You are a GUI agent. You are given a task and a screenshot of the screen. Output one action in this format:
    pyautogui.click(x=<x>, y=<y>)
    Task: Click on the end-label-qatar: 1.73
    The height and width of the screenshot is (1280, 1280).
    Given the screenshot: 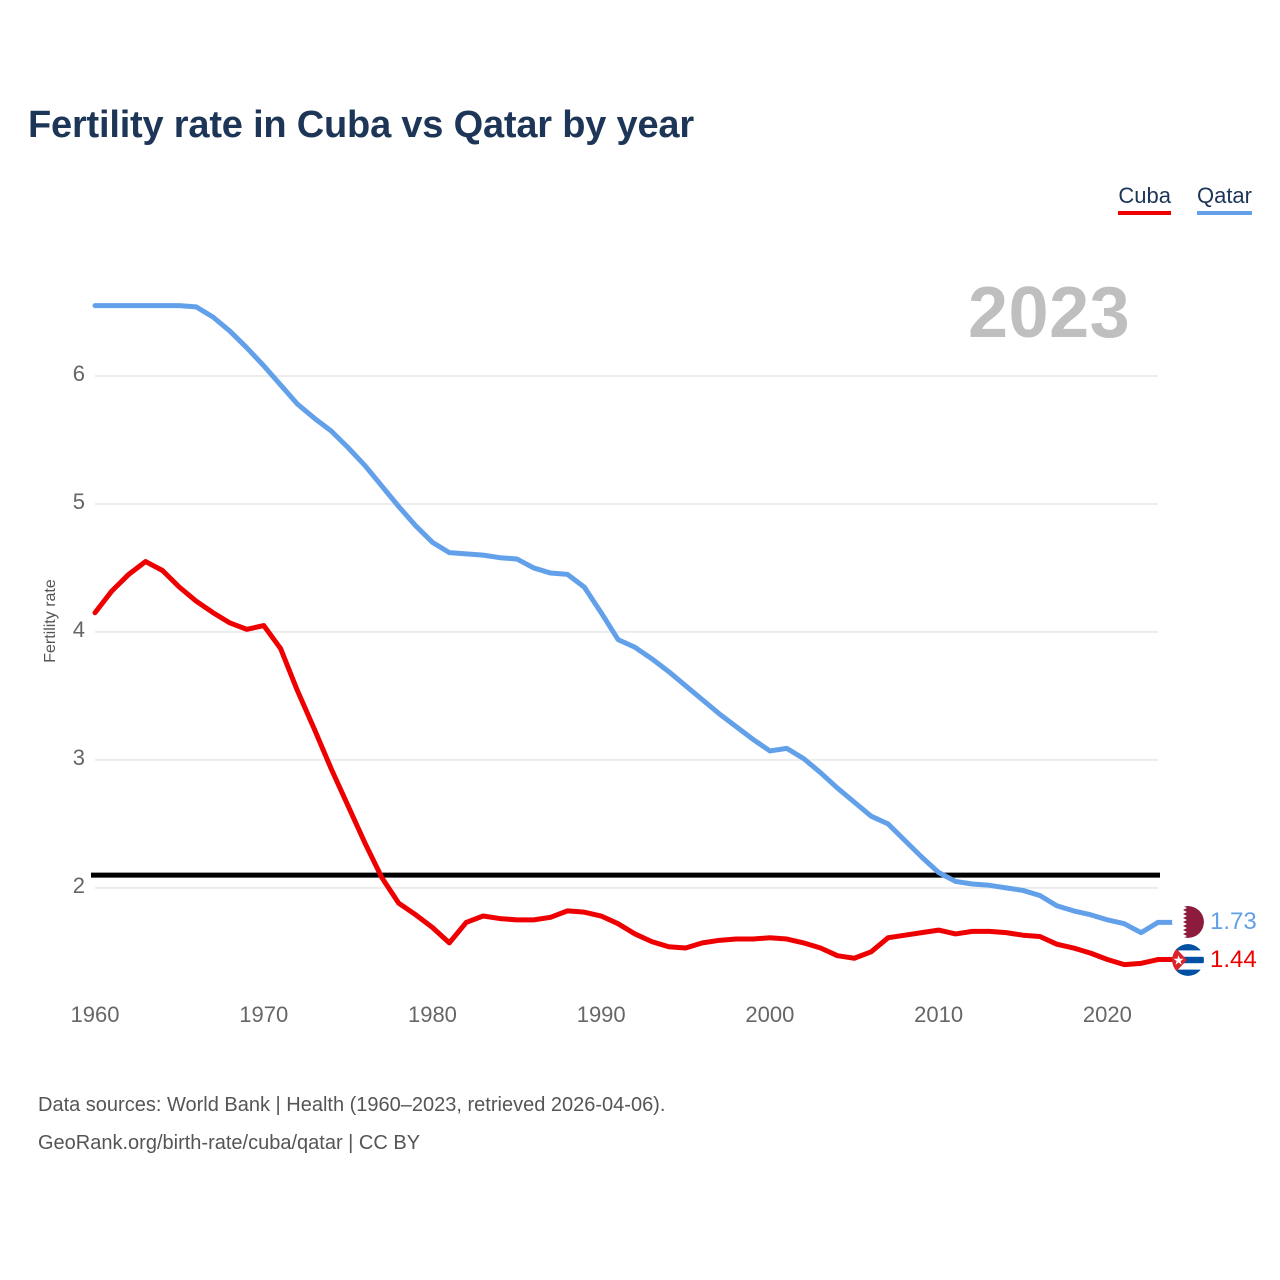 What is the action you would take?
    pyautogui.click(x=1214, y=922)
    